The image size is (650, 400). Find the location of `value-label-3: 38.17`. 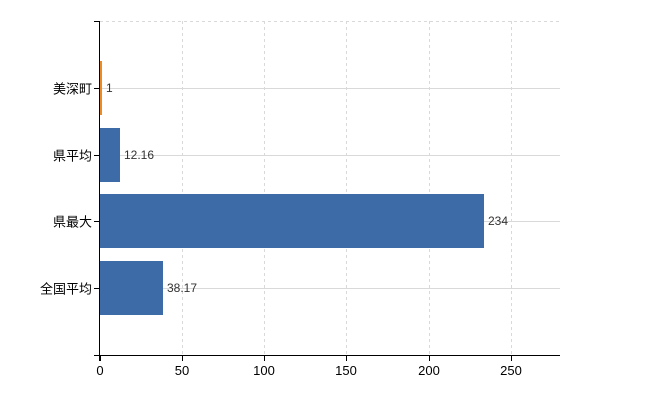

value-label-3: 38.17 is located at coordinates (182, 288).